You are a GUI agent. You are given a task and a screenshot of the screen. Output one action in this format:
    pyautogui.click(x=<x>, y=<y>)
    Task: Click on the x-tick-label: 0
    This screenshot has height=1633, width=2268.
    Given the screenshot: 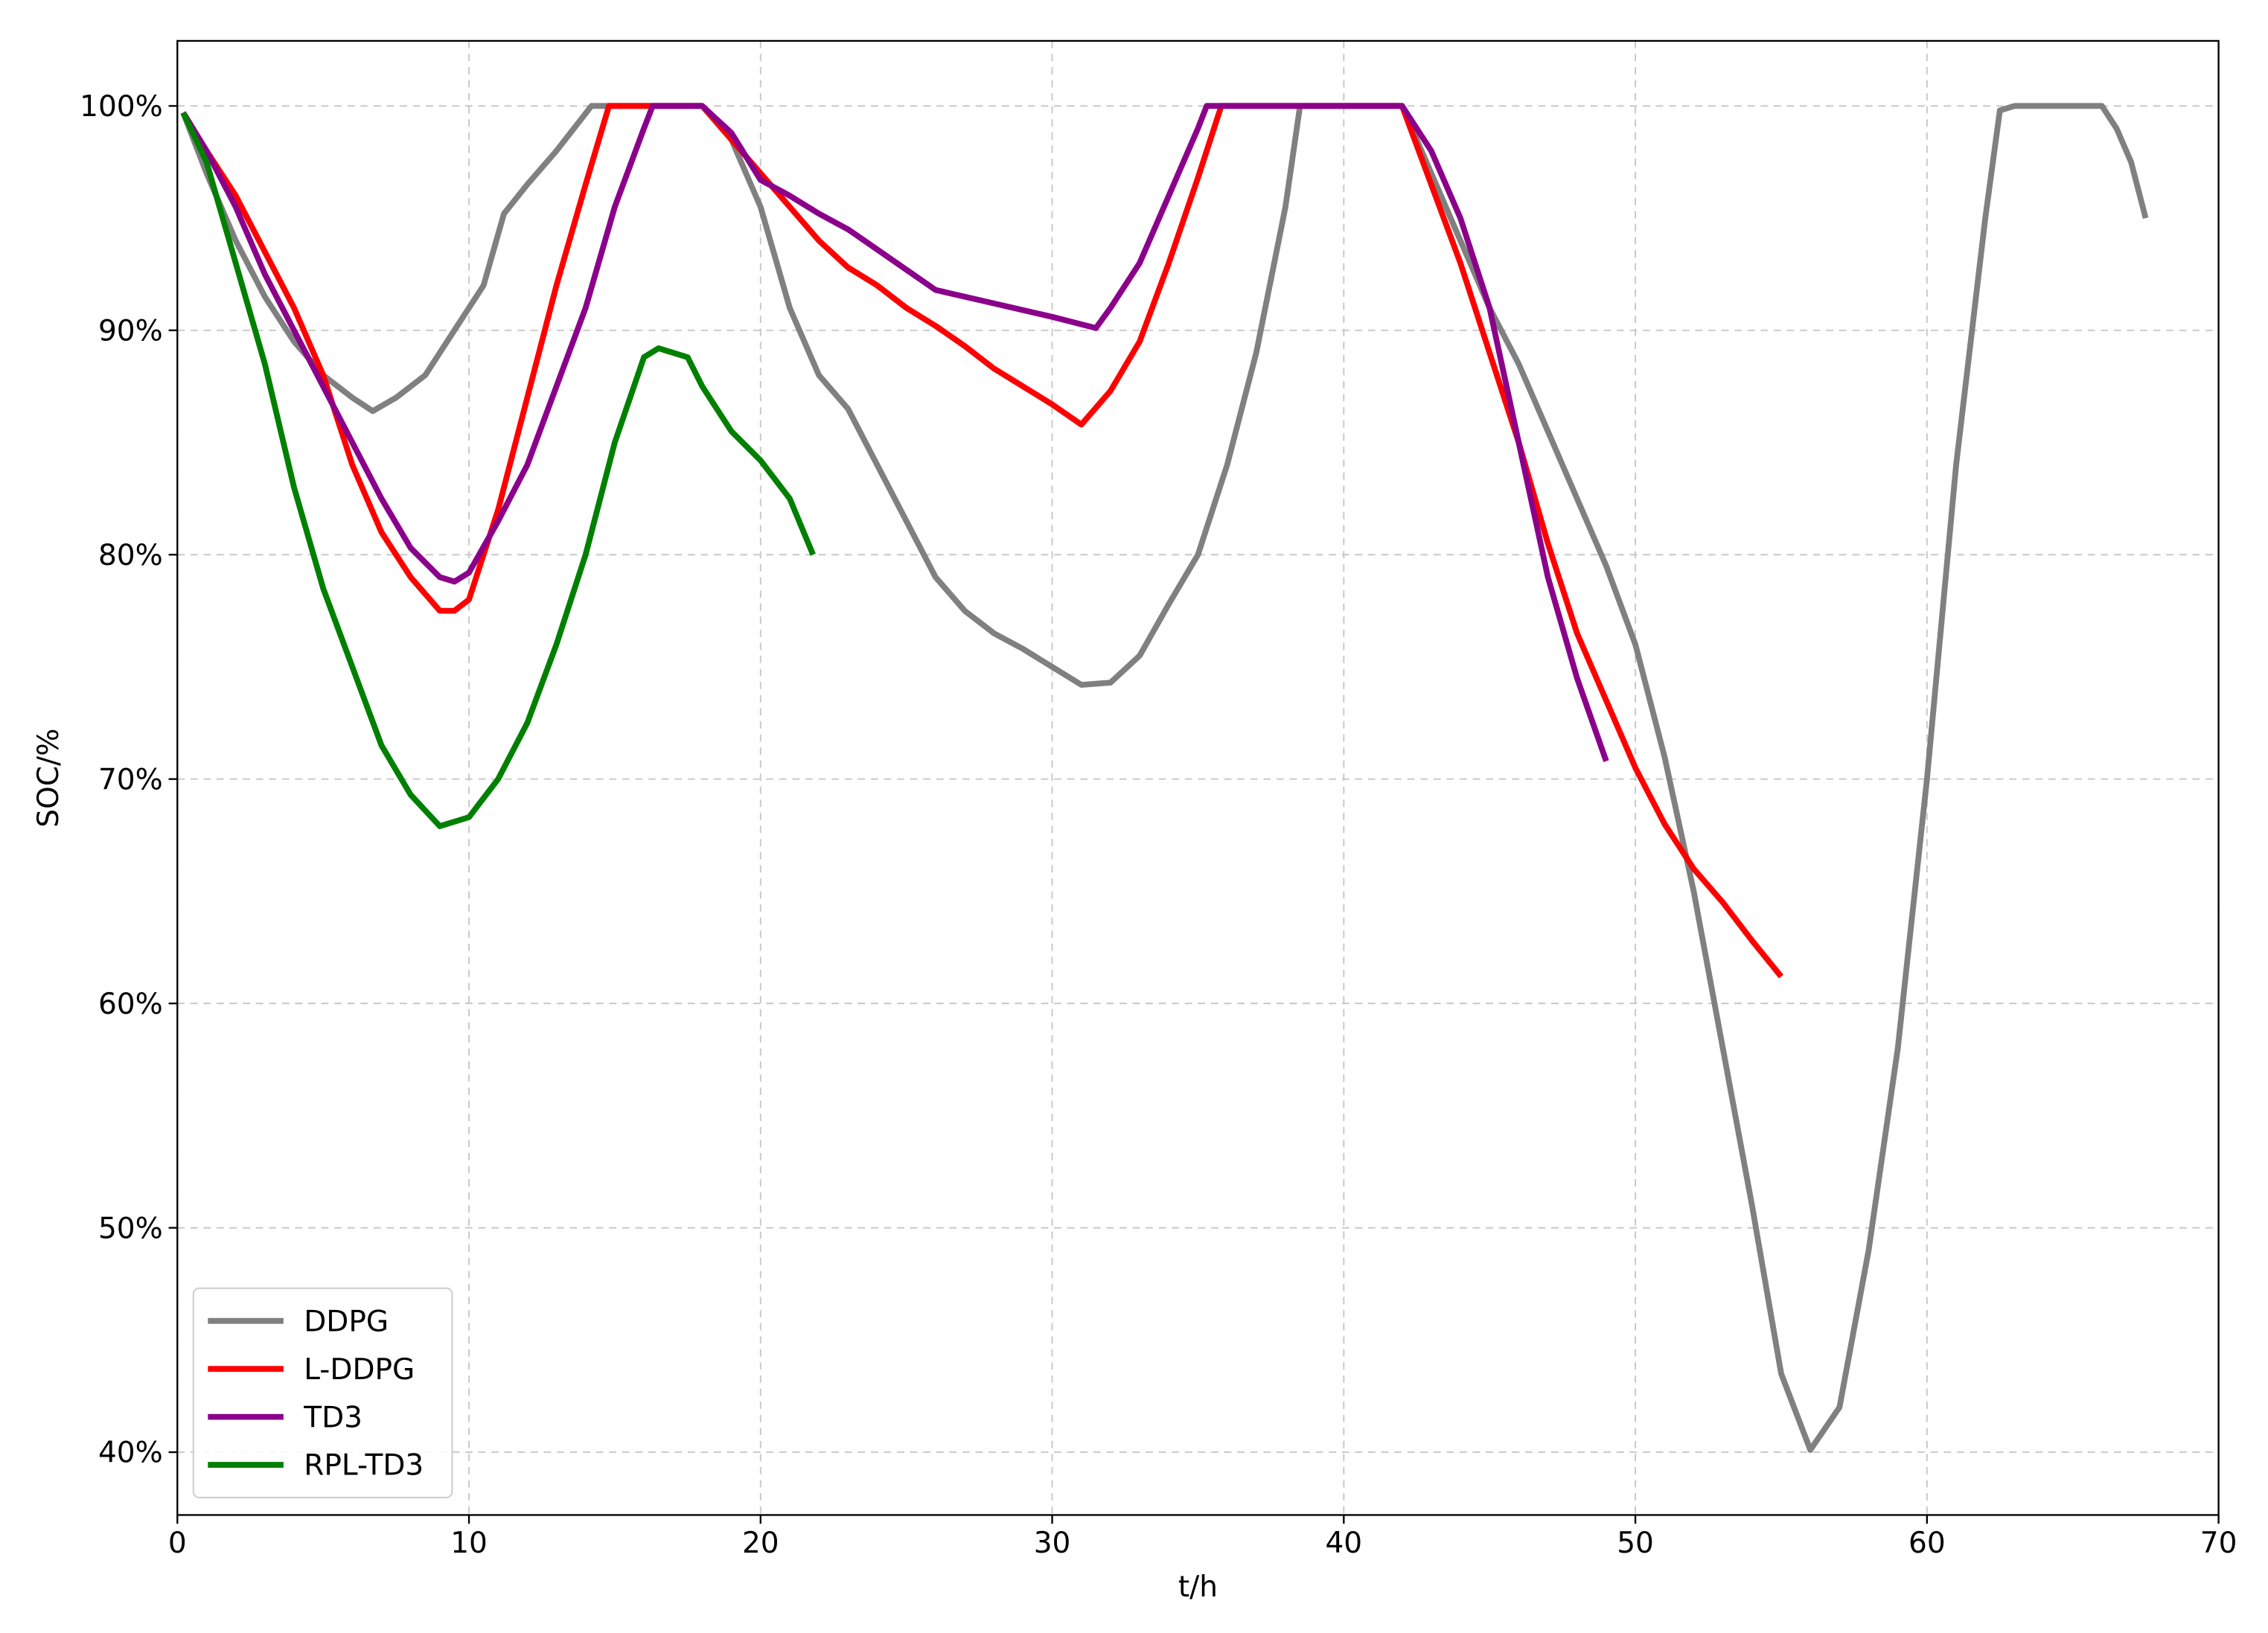 What is the action you would take?
    pyautogui.click(x=177, y=1543)
    